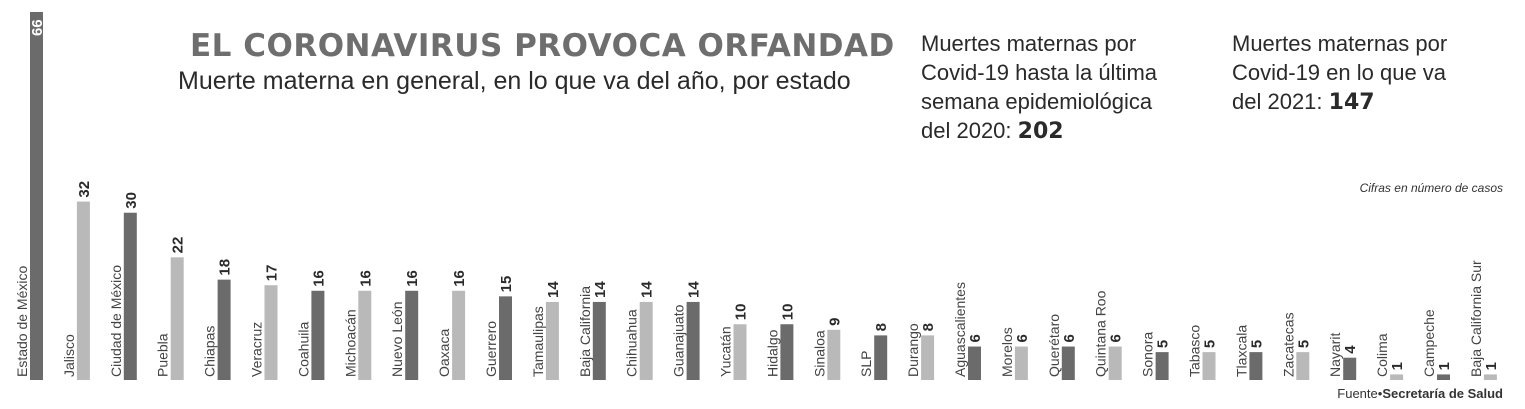 The width and height of the screenshot is (1525, 409). What do you see at coordinates (726, 351) in the screenshot?
I see `category-label: Yucatán` at bounding box center [726, 351].